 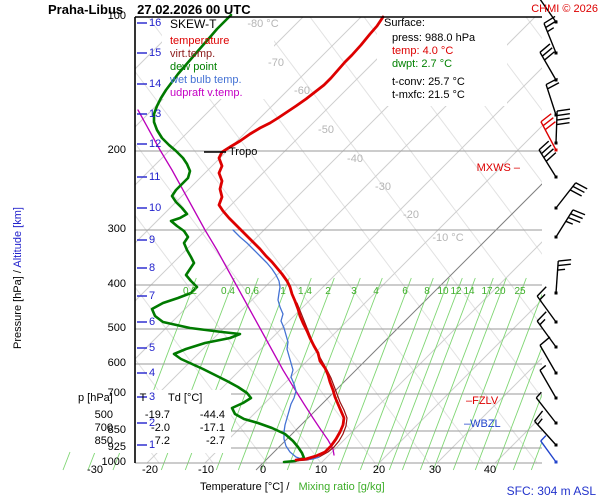 I want to click on station-name: Praha-Libus, so click(x=86, y=9).